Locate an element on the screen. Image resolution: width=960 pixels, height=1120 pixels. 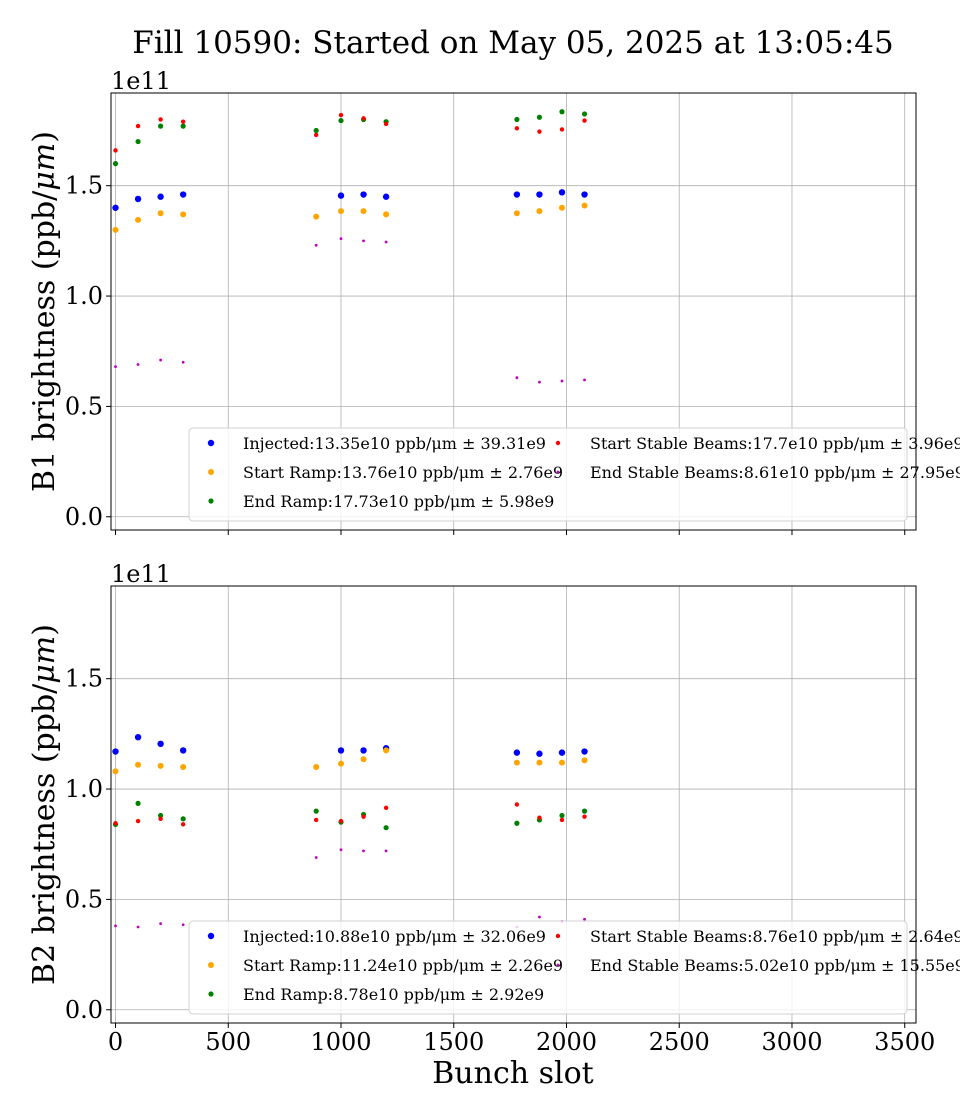
y-multiplier-label: 1e11 is located at coordinates (141, 574).